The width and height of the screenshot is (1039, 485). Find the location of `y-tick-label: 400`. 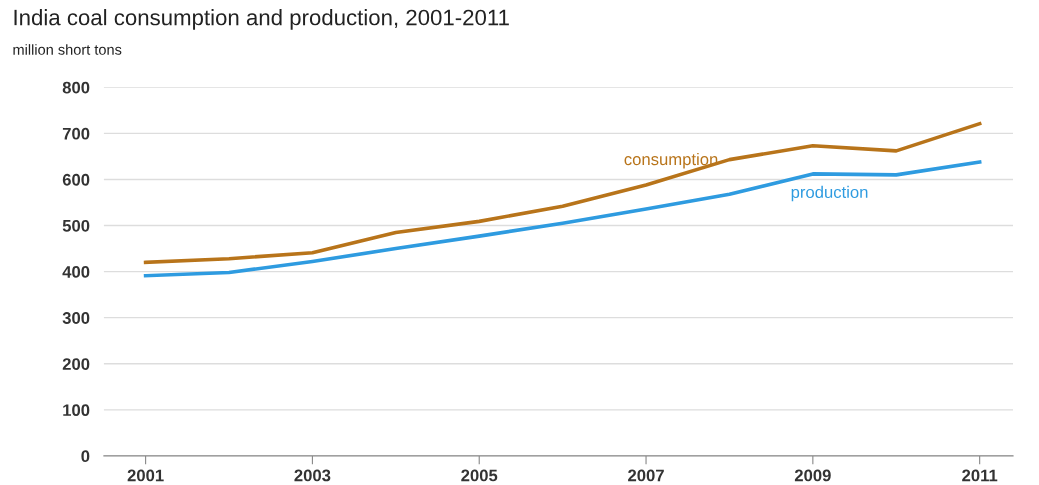

y-tick-label: 400 is located at coordinates (76, 272).